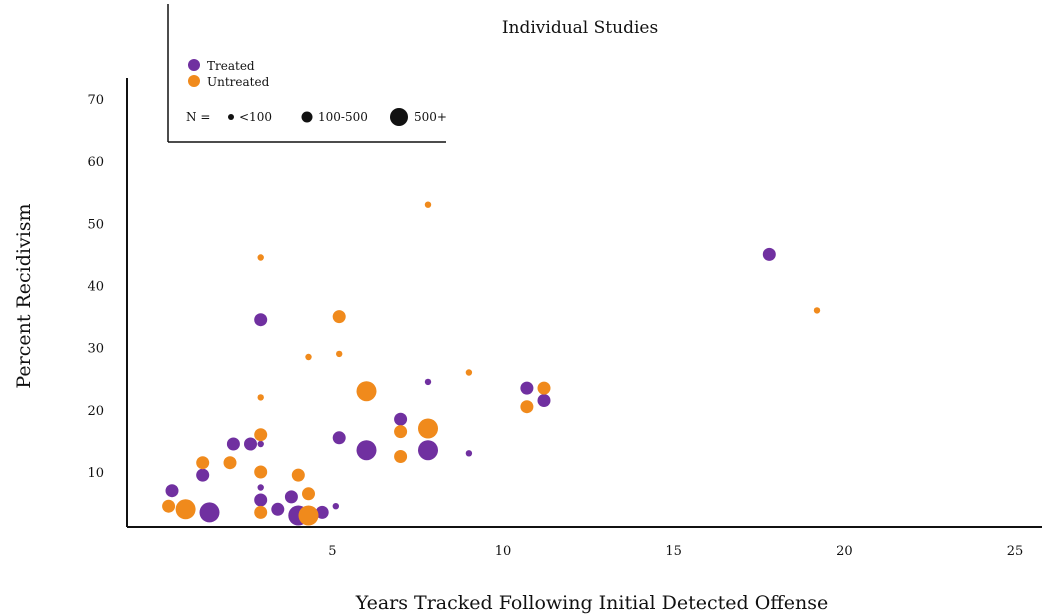  I want to click on x-tick-label: 5, so click(332, 551).